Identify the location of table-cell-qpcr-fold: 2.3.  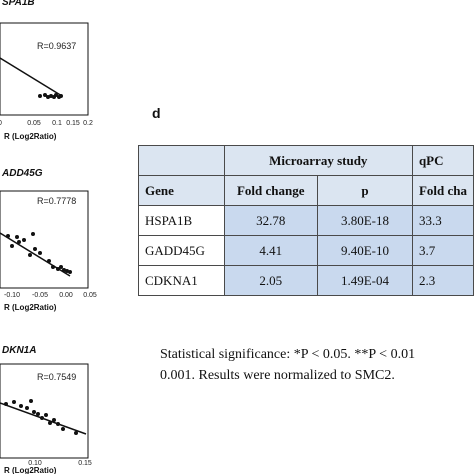
(442, 280).